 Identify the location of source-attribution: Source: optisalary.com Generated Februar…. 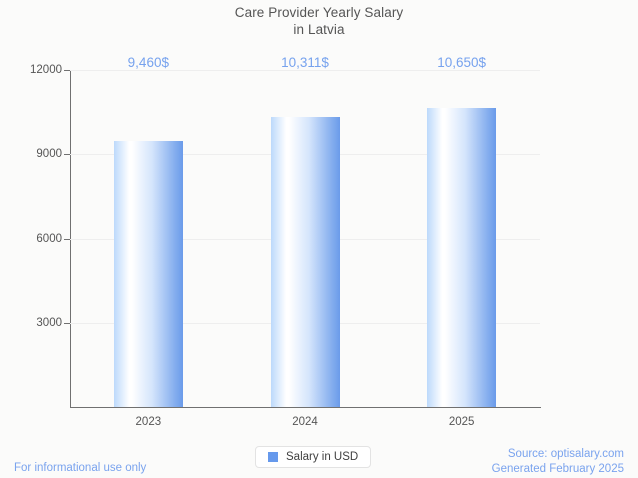
(558, 462).